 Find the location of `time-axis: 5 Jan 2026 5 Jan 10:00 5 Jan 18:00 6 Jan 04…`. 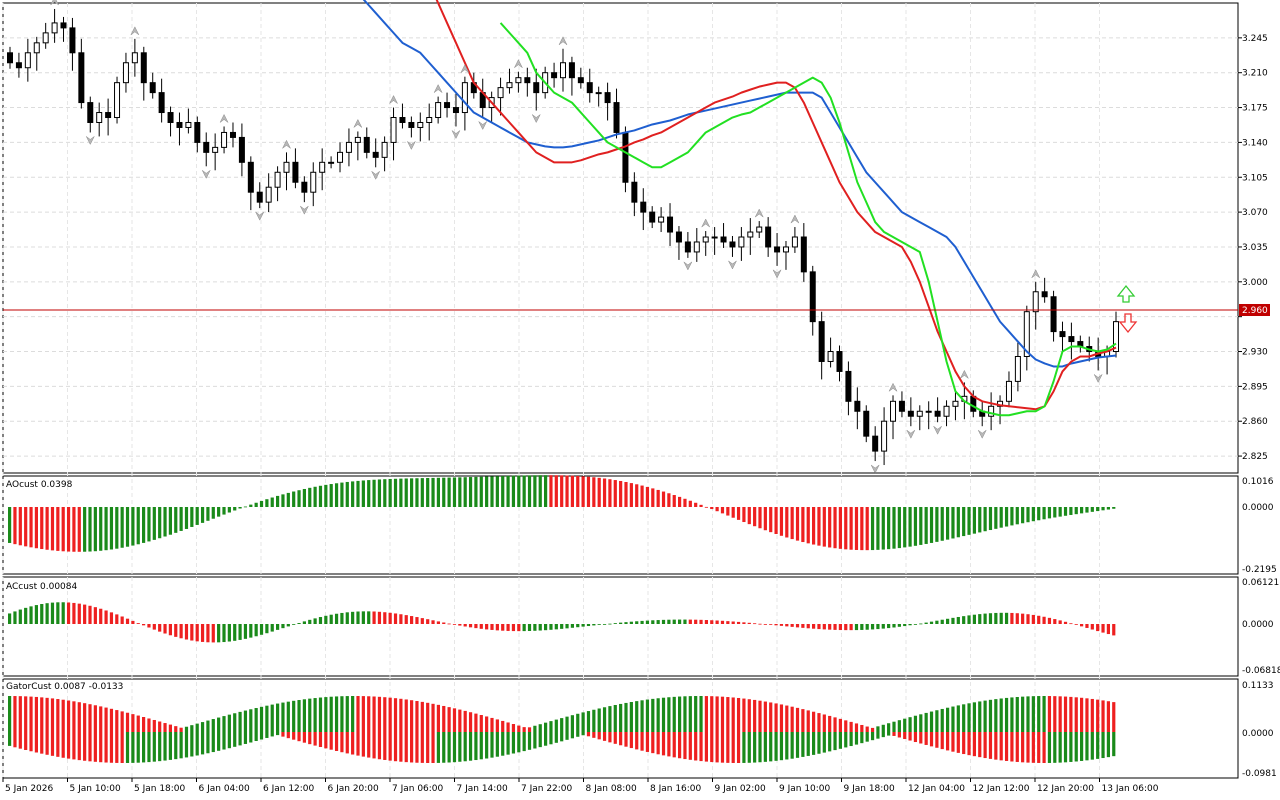

time-axis: 5 Jan 2026 5 Jan 10:00 5 Jan 18:00 6 Jan 04… is located at coordinates (580, 786).